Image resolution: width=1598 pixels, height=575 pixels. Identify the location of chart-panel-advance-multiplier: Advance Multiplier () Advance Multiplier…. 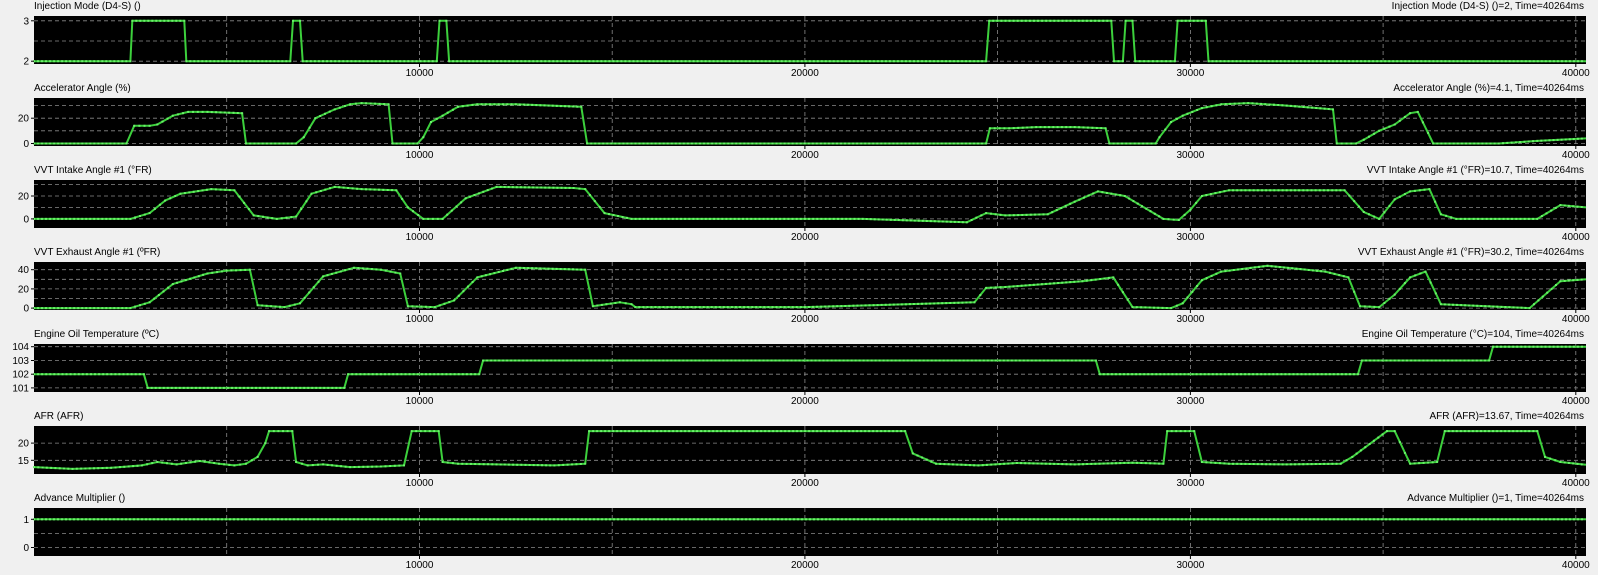
(799, 533).